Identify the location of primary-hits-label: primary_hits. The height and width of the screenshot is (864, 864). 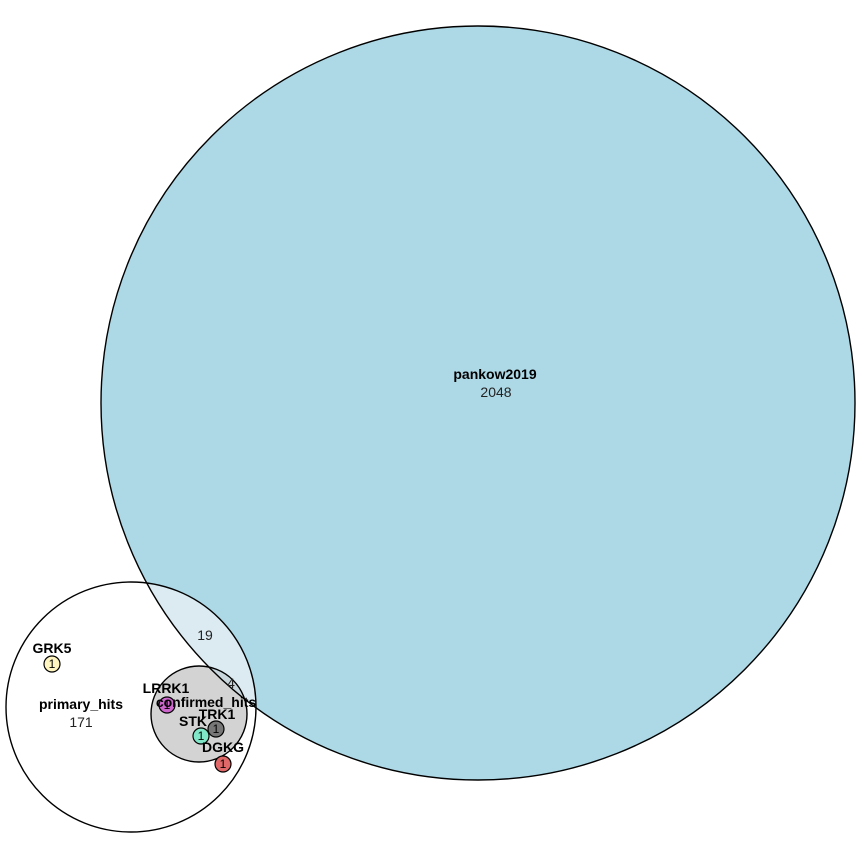
(81, 704).